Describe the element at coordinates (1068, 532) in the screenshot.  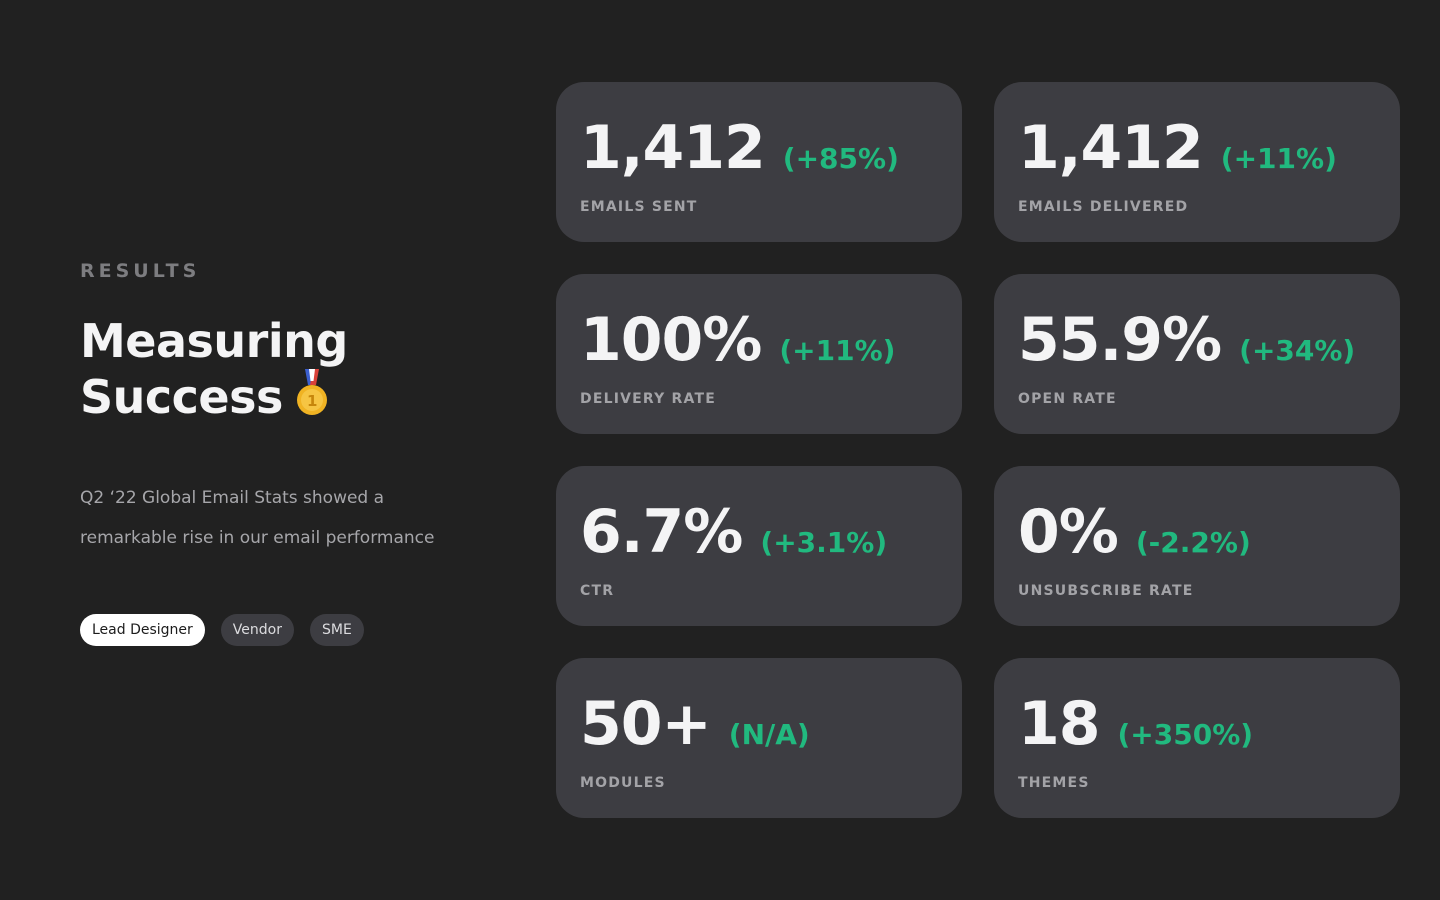
I see `stat-value: 0%` at that location.